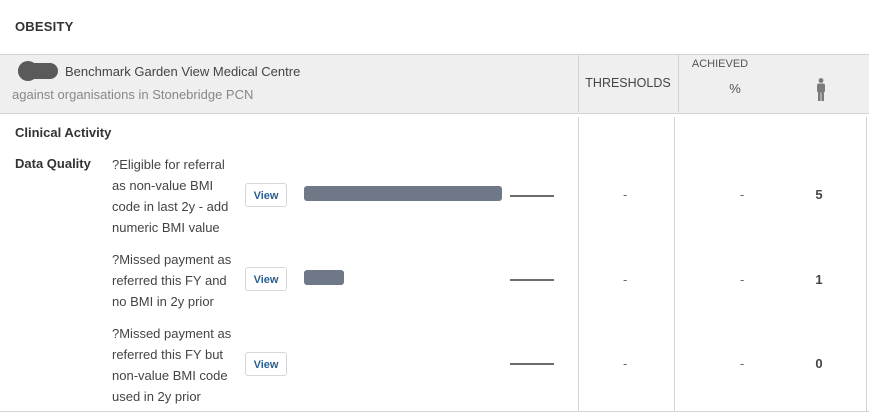 Image resolution: width=869 pixels, height=415 pixels. What do you see at coordinates (720, 64) in the screenshot?
I see `achieved-header: ACHIEVED` at bounding box center [720, 64].